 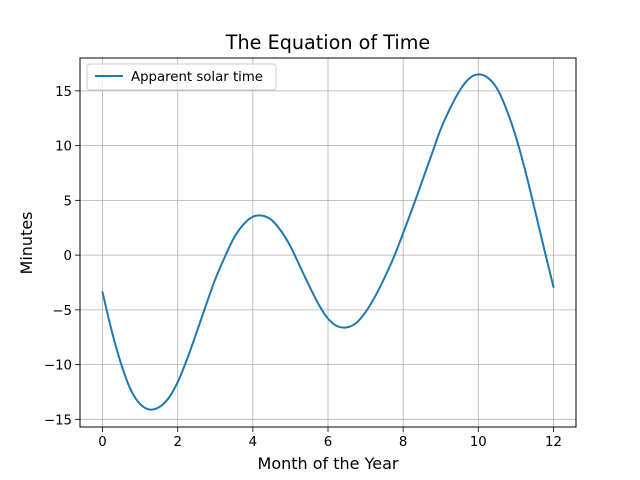 I want to click on y-tick-label: −10, so click(x=58, y=366).